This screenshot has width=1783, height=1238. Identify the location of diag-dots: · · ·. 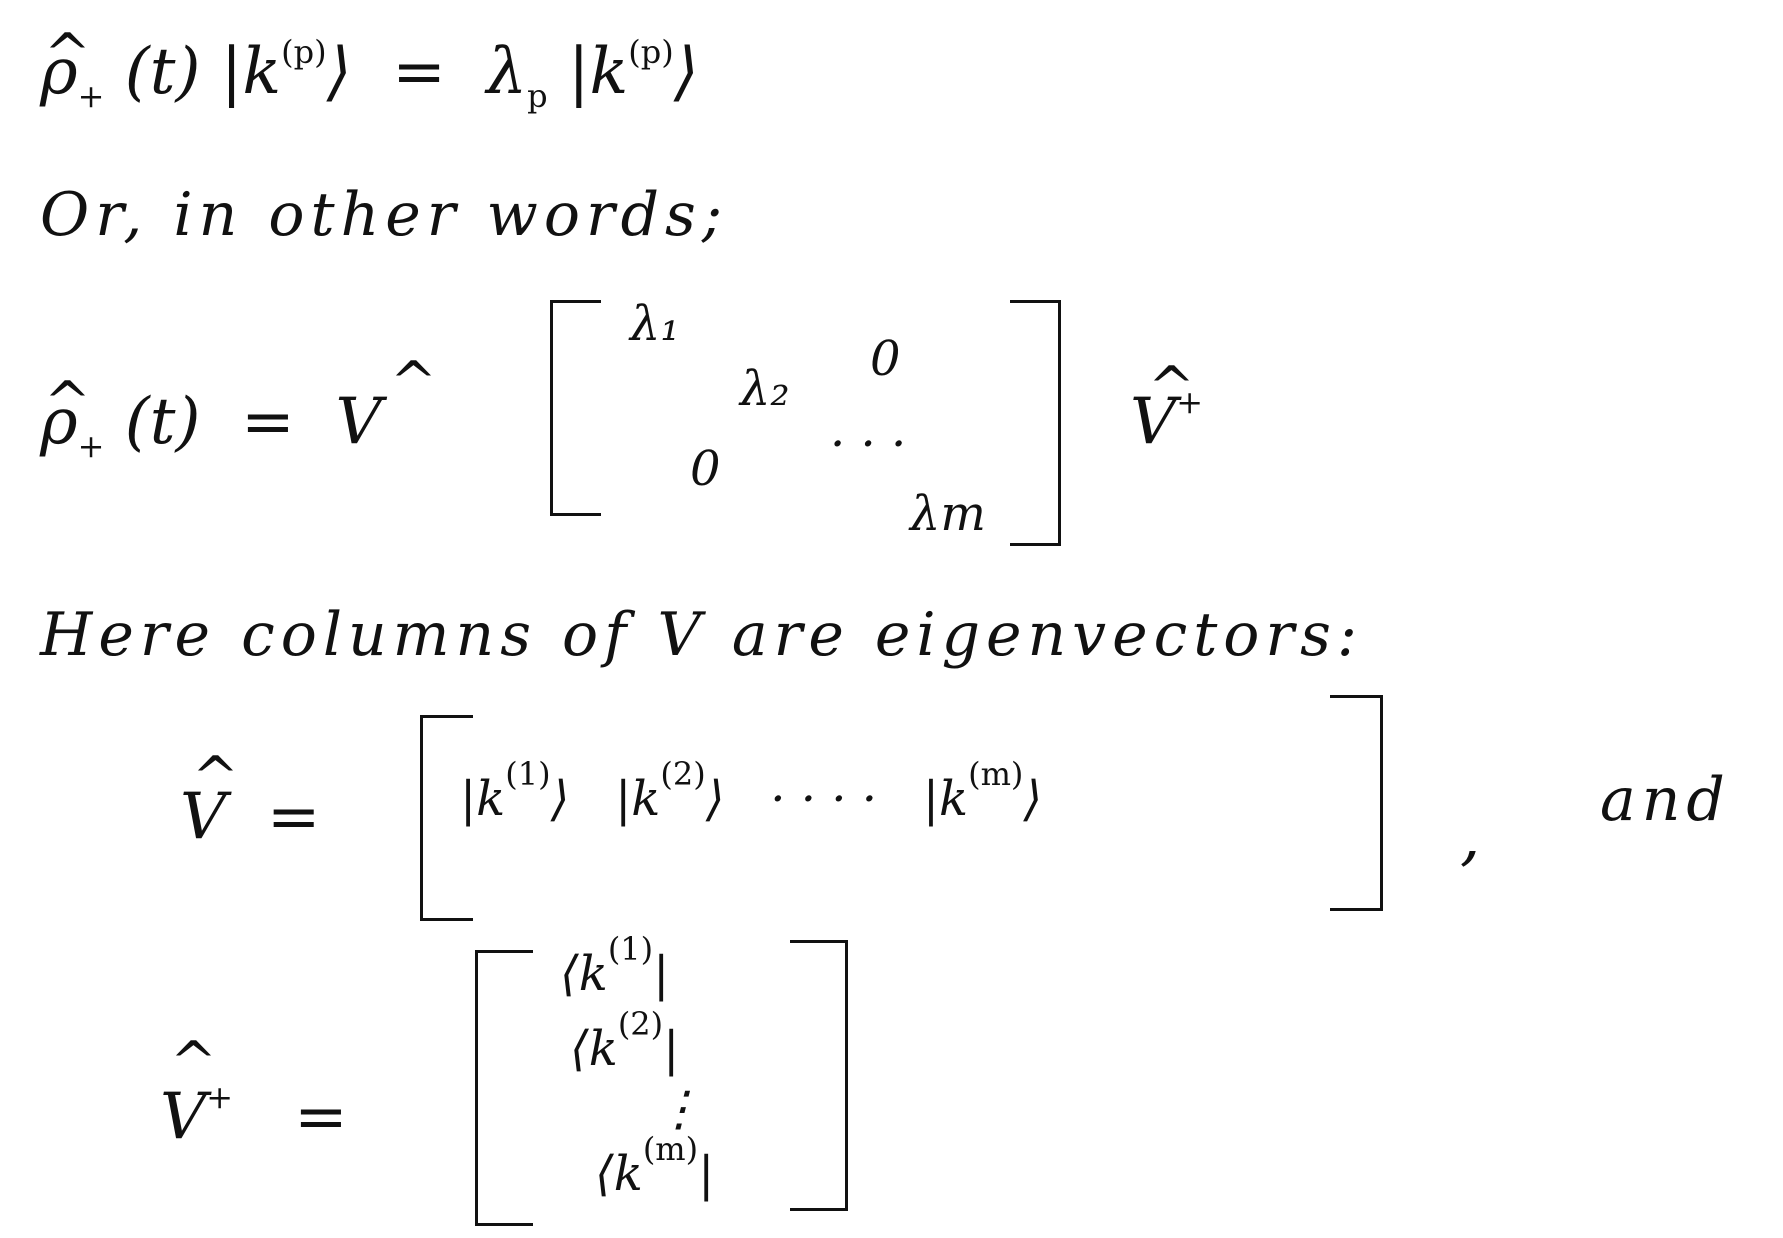
(868, 444).